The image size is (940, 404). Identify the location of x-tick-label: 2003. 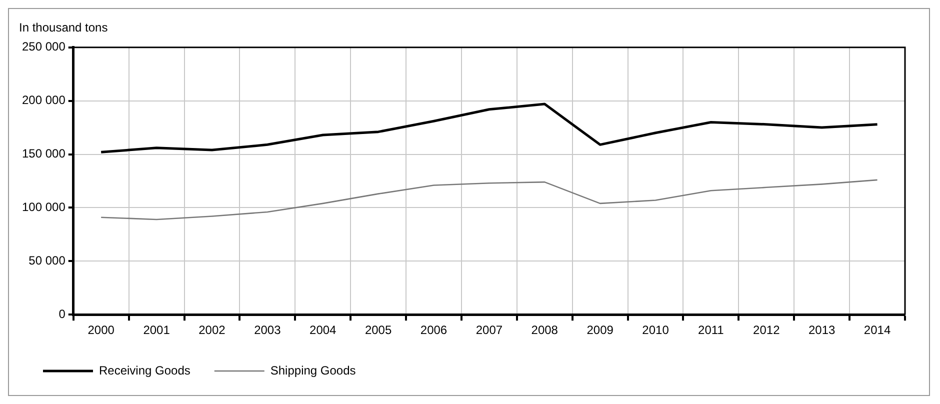
(268, 330).